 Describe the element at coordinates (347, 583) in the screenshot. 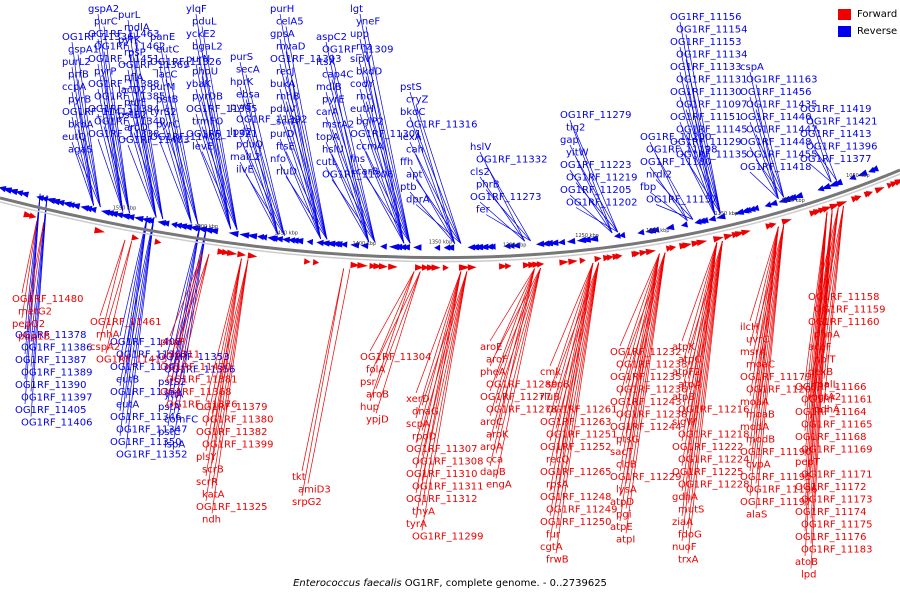

I see `caption-organism: Enterococcus faecalis` at that location.